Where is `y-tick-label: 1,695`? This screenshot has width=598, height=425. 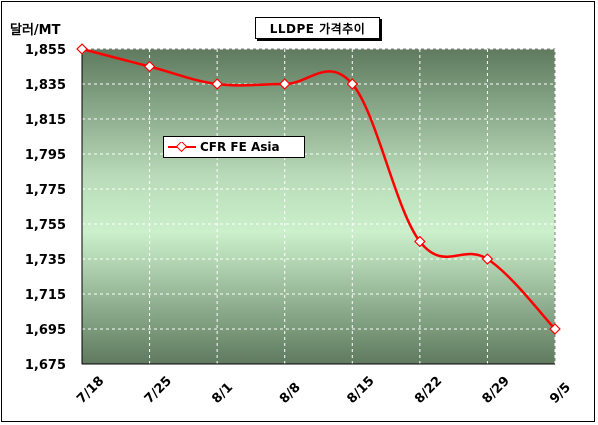 y-tick-label: 1,695 is located at coordinates (45, 330).